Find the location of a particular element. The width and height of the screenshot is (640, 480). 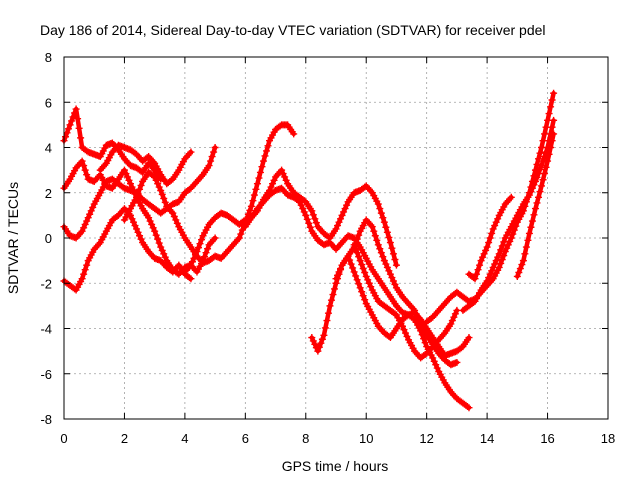

x-tick-label: 18 is located at coordinates (608, 438).